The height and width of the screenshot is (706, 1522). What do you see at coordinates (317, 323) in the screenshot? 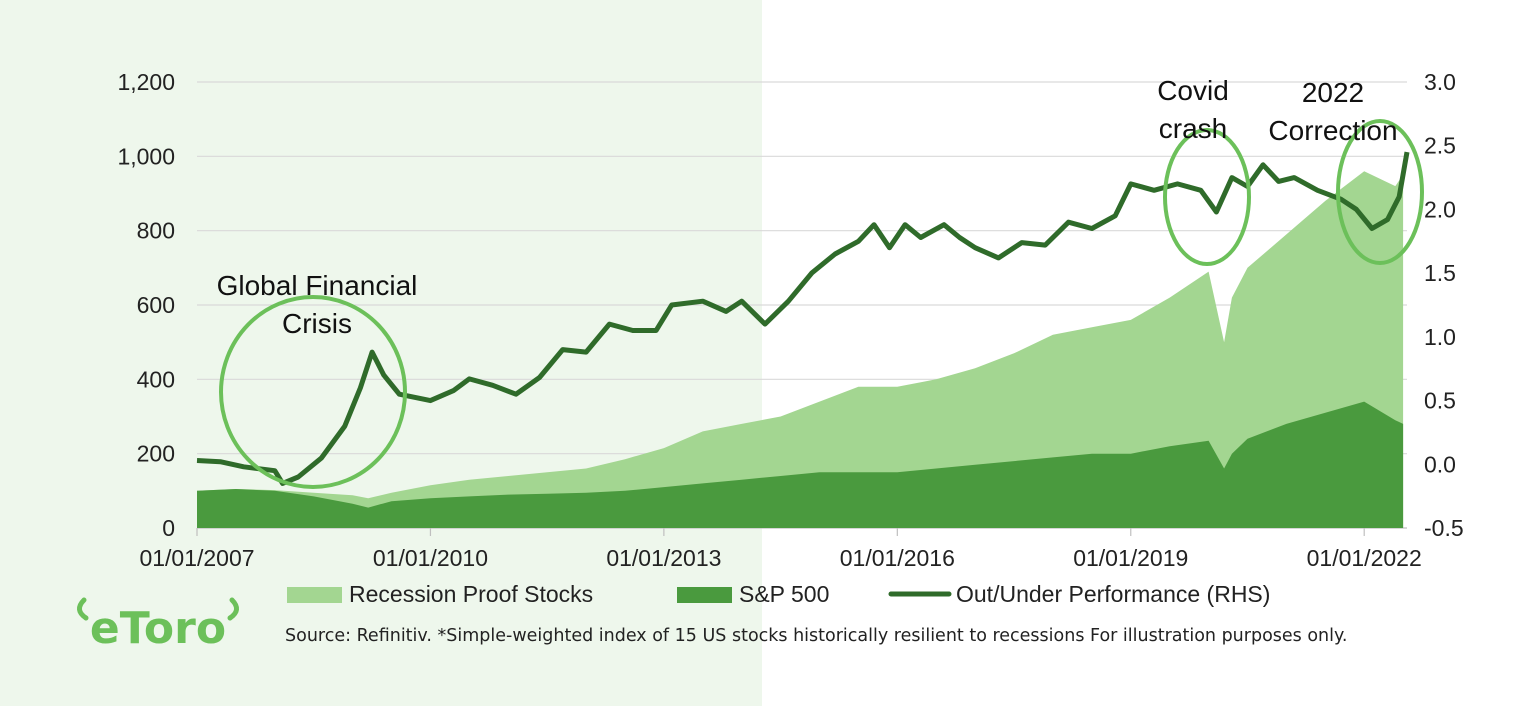
I see `annotation-label: Crisis` at bounding box center [317, 323].